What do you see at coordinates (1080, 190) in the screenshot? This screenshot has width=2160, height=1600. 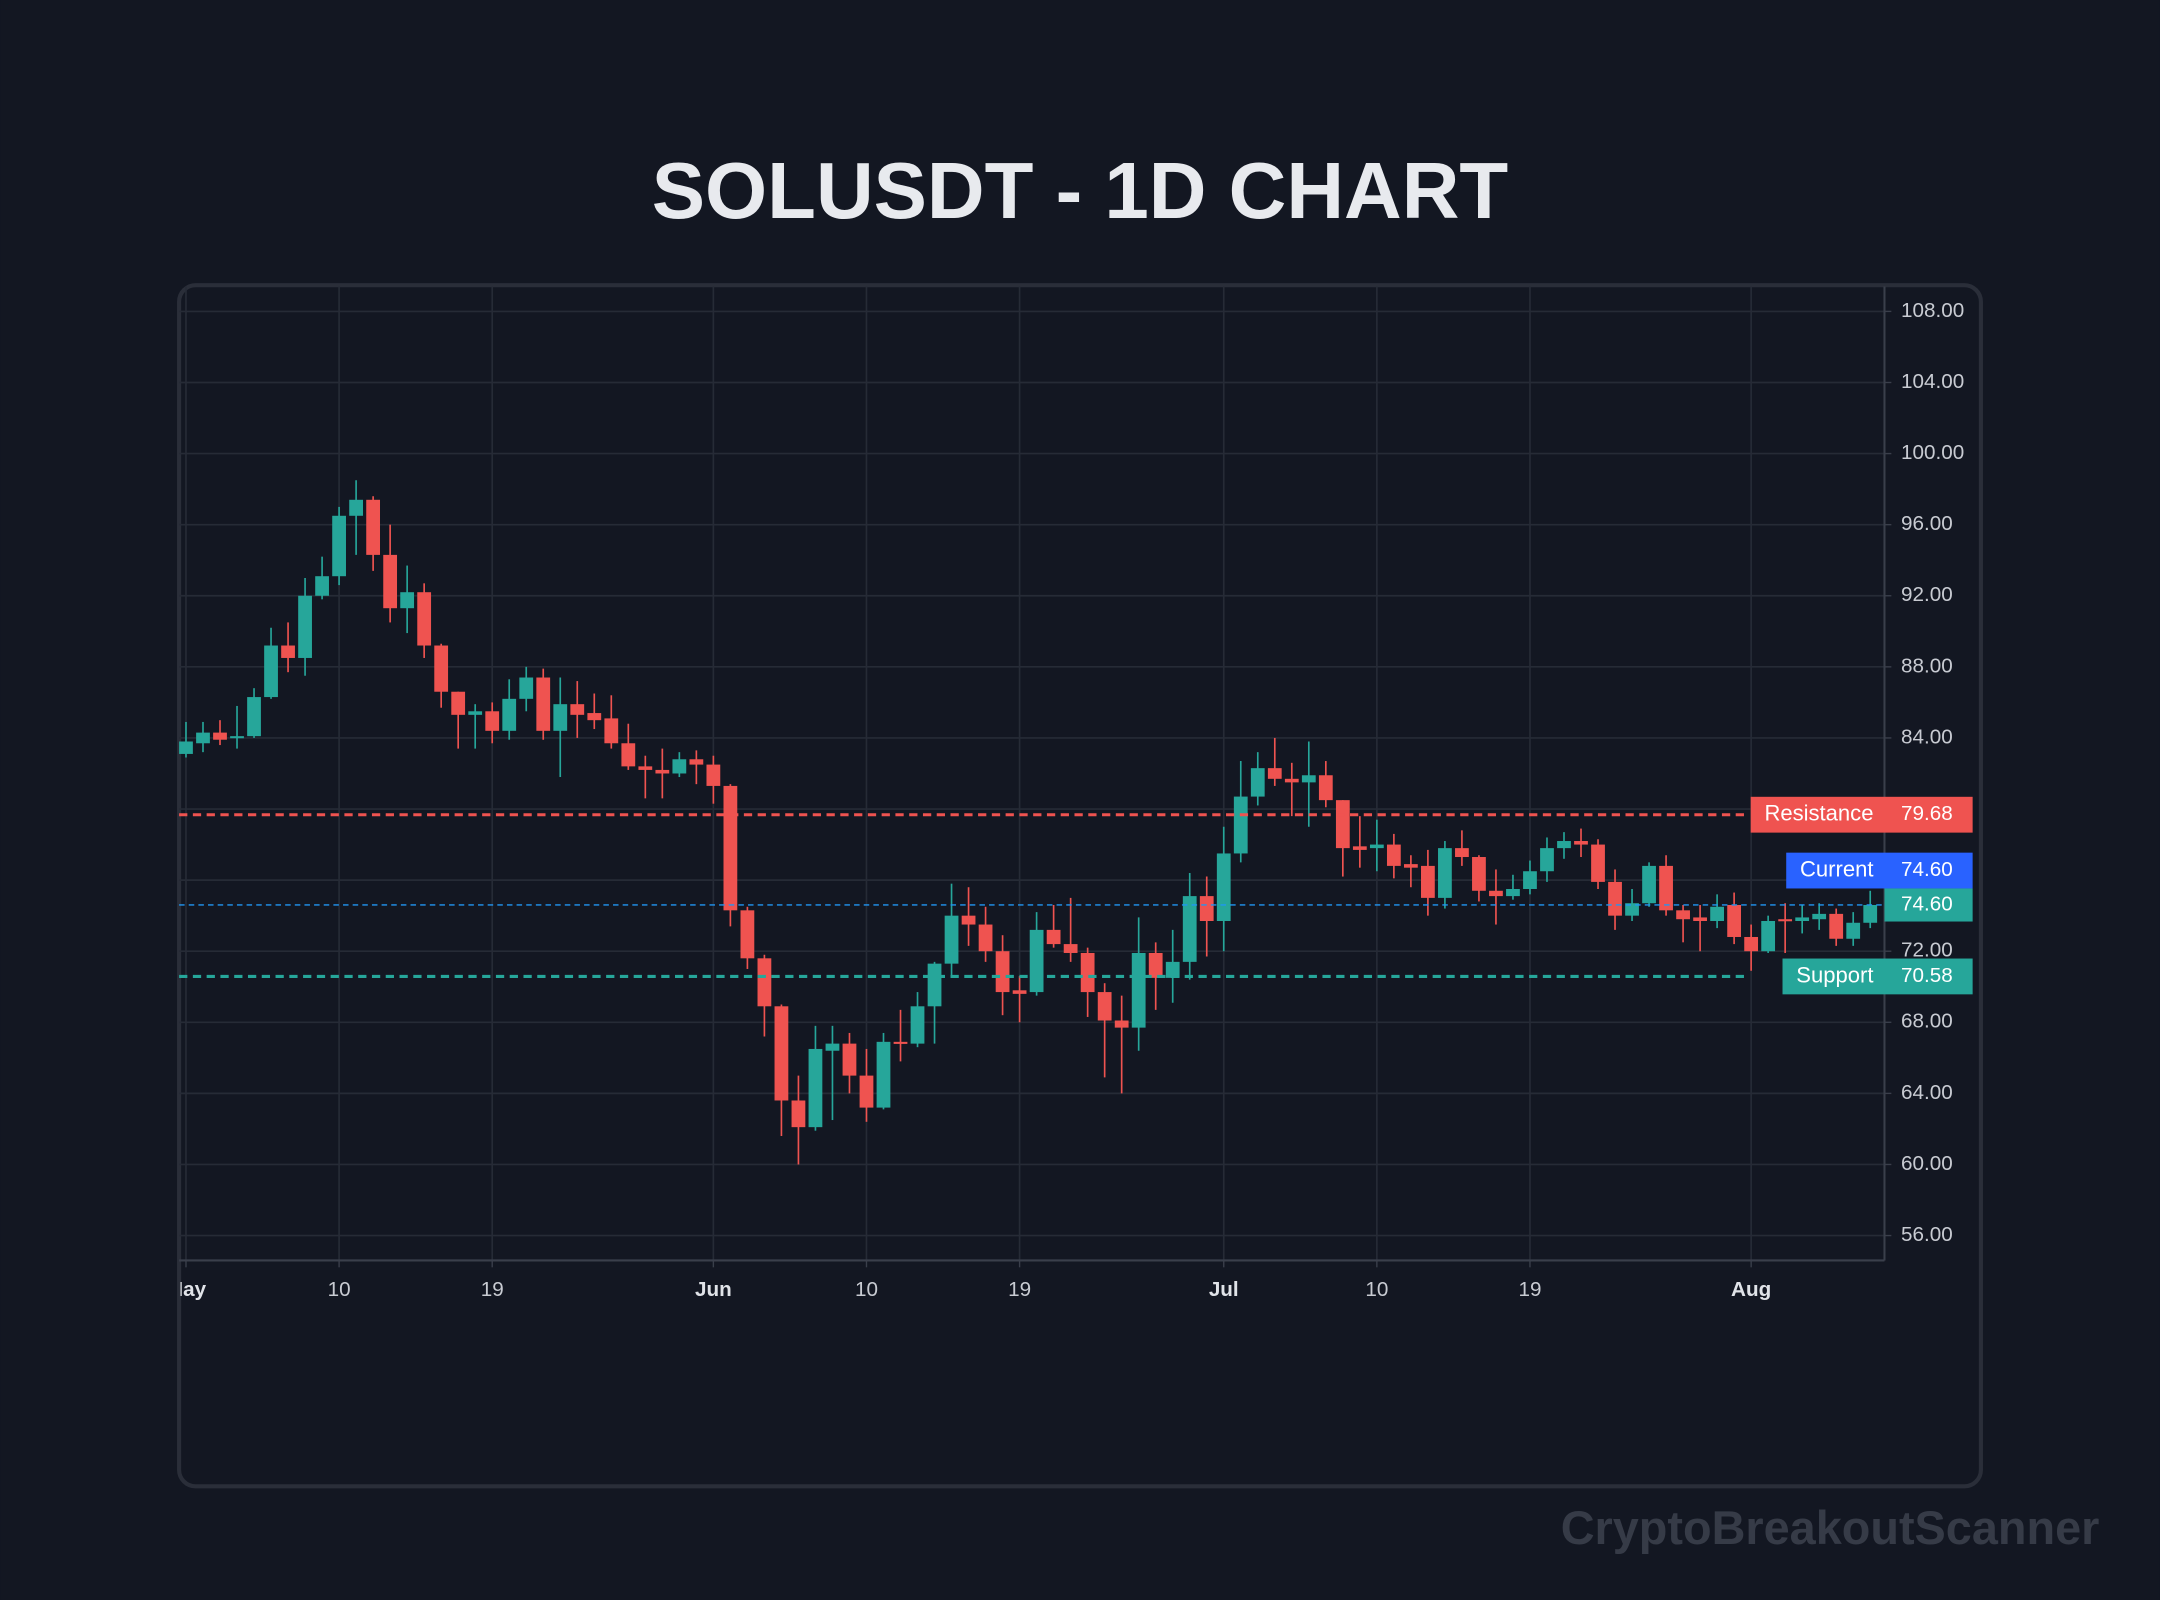 I see `chart-title: SOLUSDT - 1D CHART` at bounding box center [1080, 190].